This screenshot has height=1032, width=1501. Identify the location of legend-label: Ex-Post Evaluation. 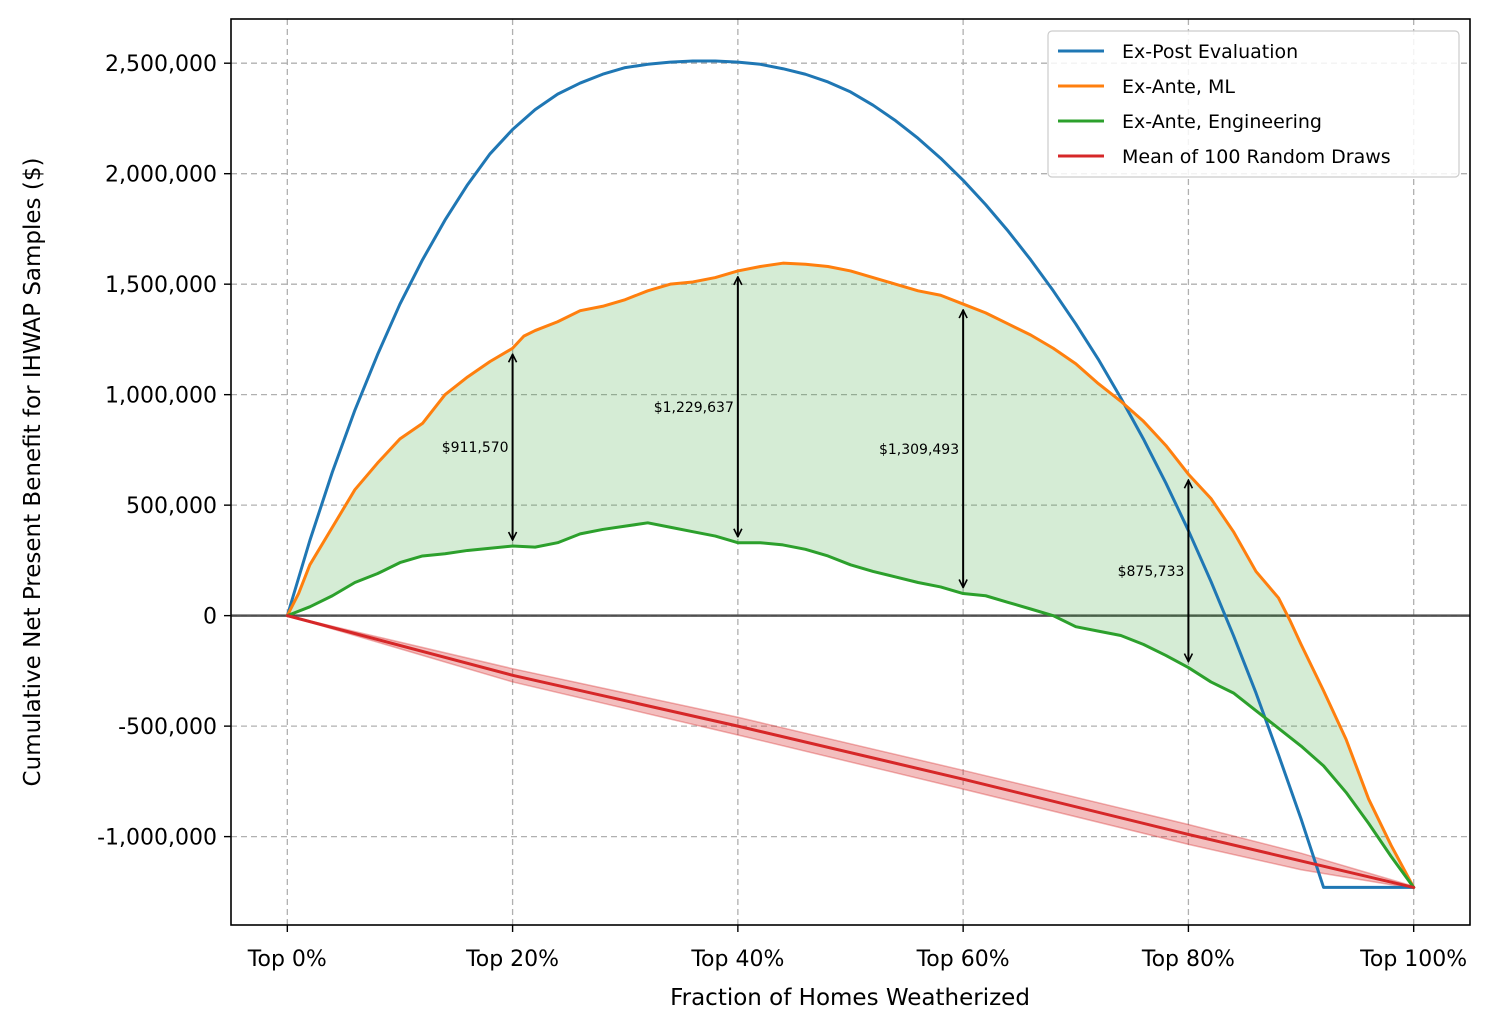
(1210, 52).